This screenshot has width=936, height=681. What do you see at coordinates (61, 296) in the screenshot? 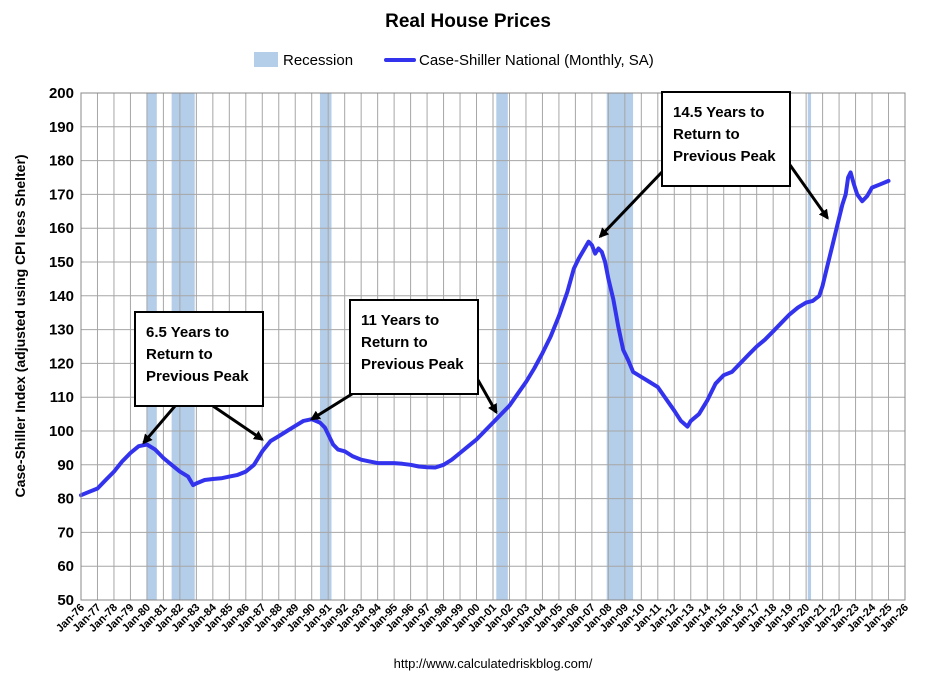
I see `y-tick-label: 140` at bounding box center [61, 296].